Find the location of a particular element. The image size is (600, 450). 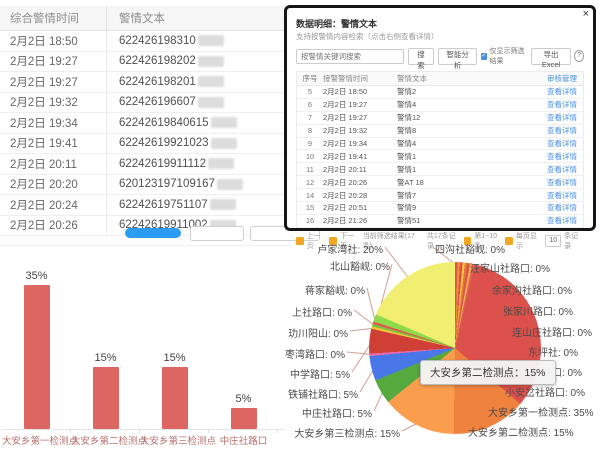

table-row: 2月2日 19:27 622426198202 is located at coordinates (142, 61).